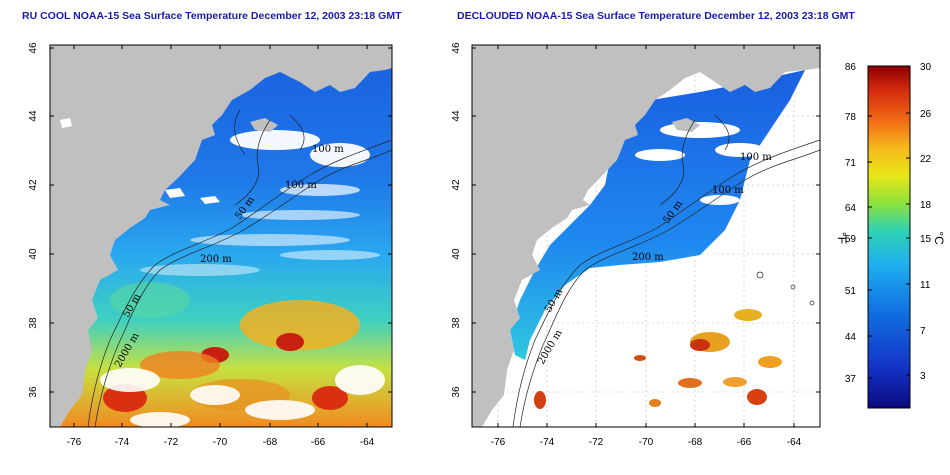 The image size is (950, 475). I want to click on left-y-tick-labels: 46 44 42 40 38 36, so click(33, 220).